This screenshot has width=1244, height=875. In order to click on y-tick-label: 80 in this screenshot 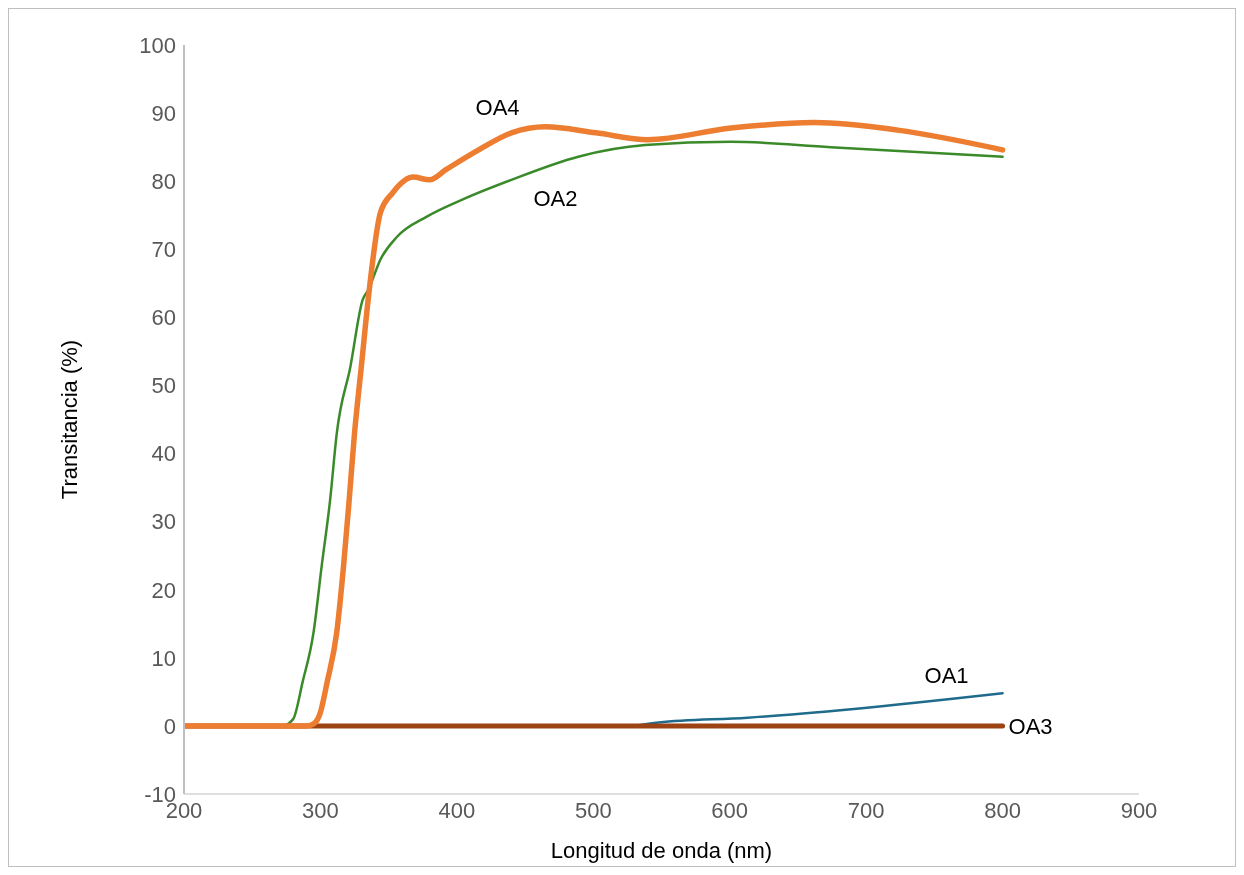, I will do `click(163, 181)`.